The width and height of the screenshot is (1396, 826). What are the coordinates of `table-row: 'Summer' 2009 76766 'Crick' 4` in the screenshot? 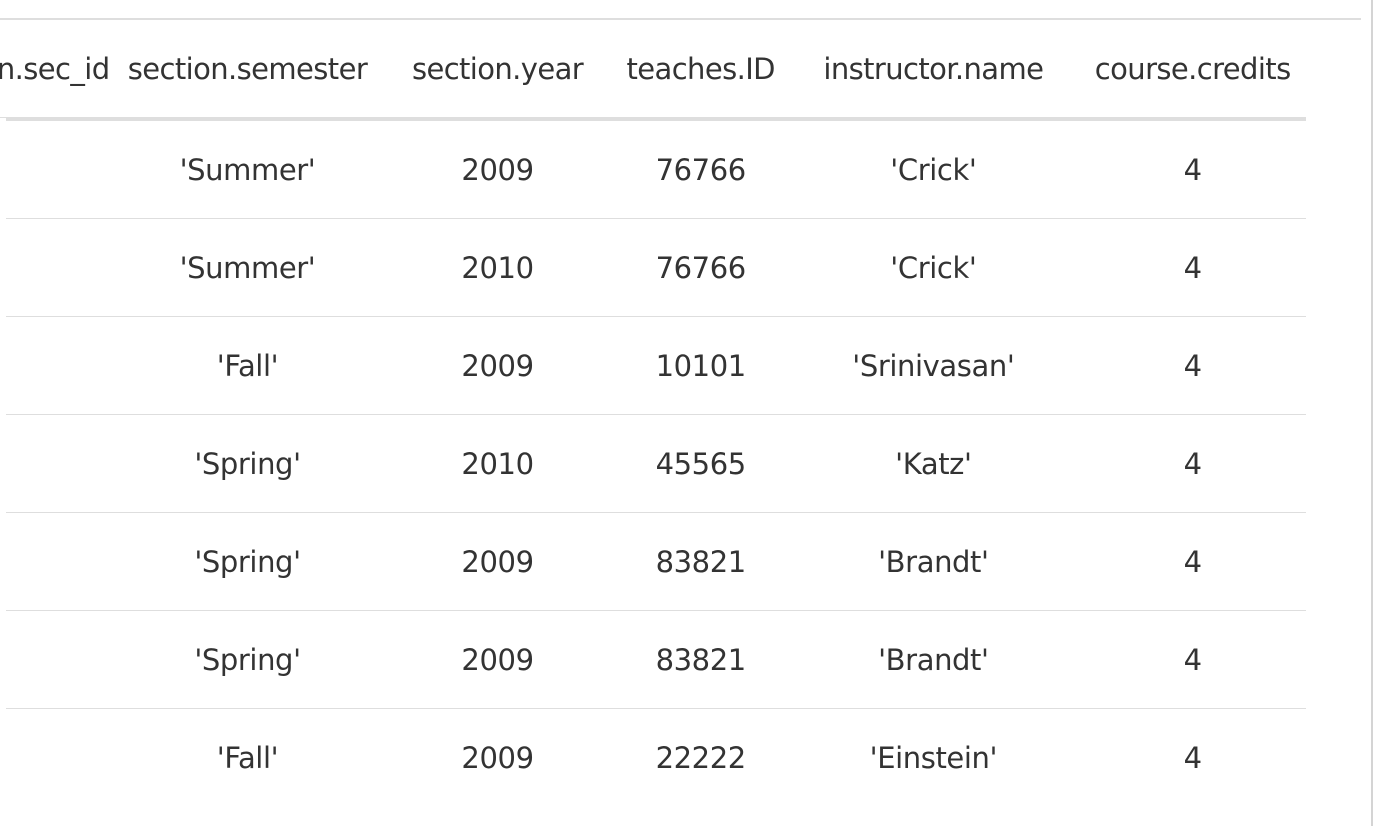 It's located at (653, 169).